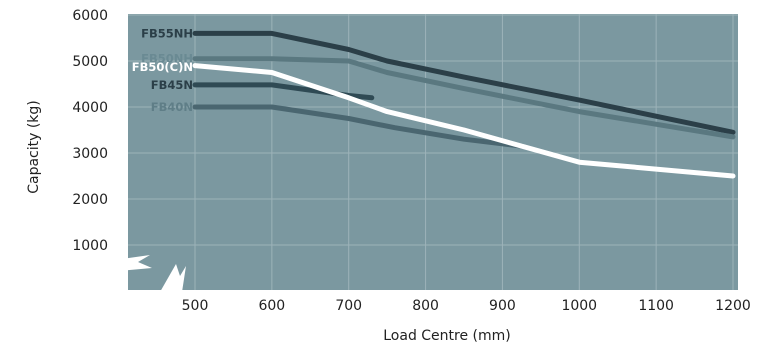  I want to click on x-tick-label: 700, so click(348, 306).